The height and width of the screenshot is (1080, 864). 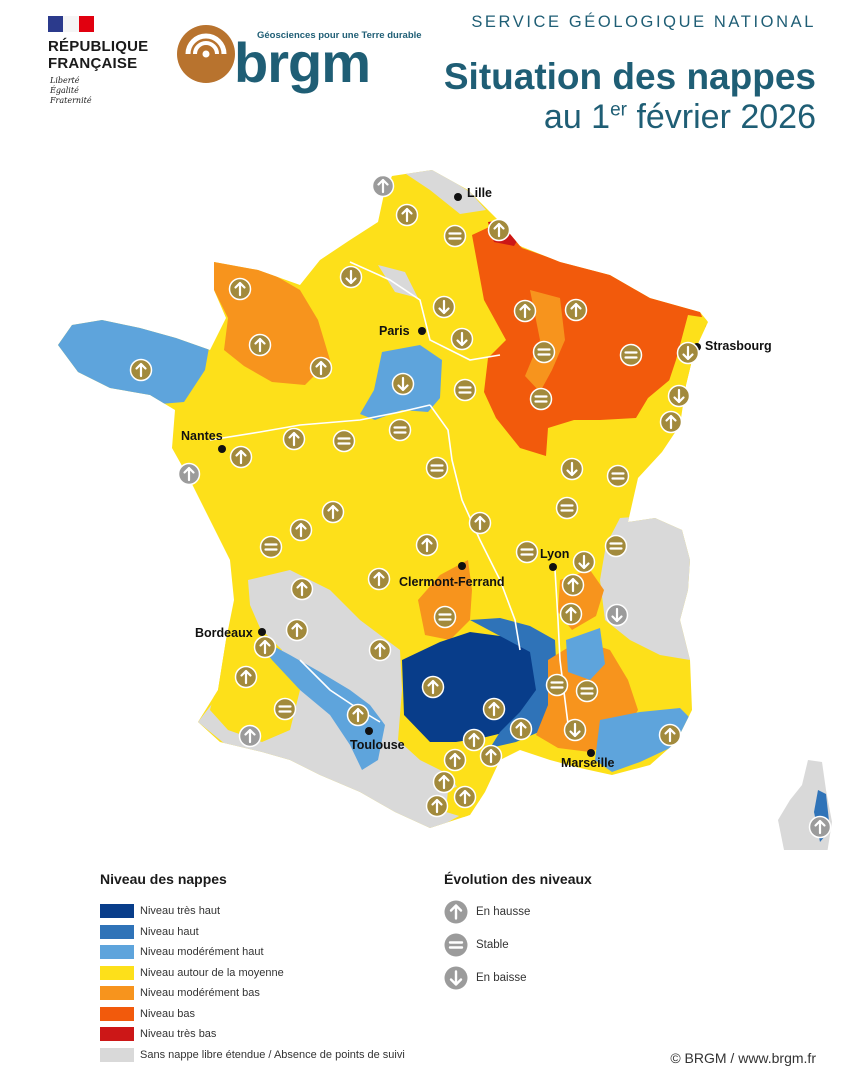 I want to click on legend-item-moderement-haut: Niveau modérément haut, so click(x=252, y=952).